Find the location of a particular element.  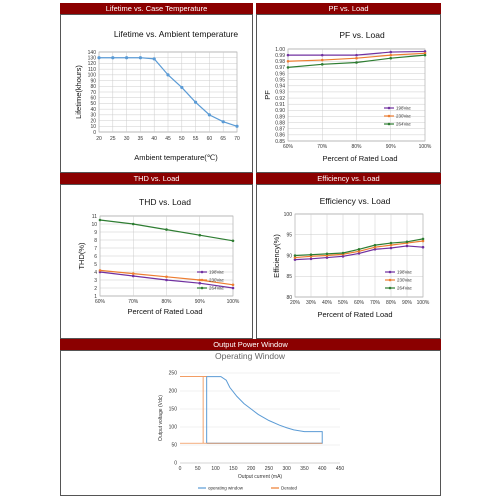

window-xtick: 0 is located at coordinates (180, 469).